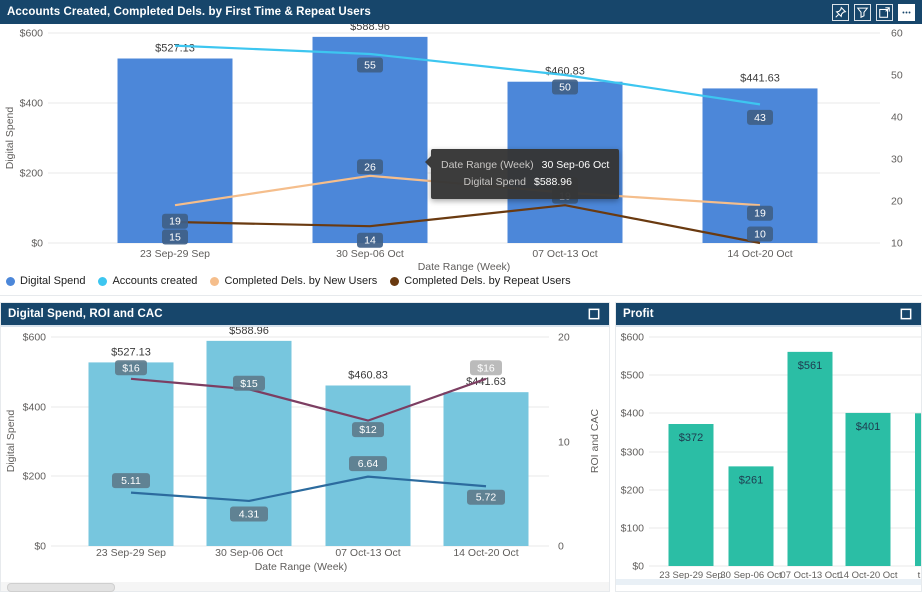 This screenshot has width=922, height=592. Describe the element at coordinates (633, 529) in the screenshot. I see `y-axis-tick: $100` at that location.